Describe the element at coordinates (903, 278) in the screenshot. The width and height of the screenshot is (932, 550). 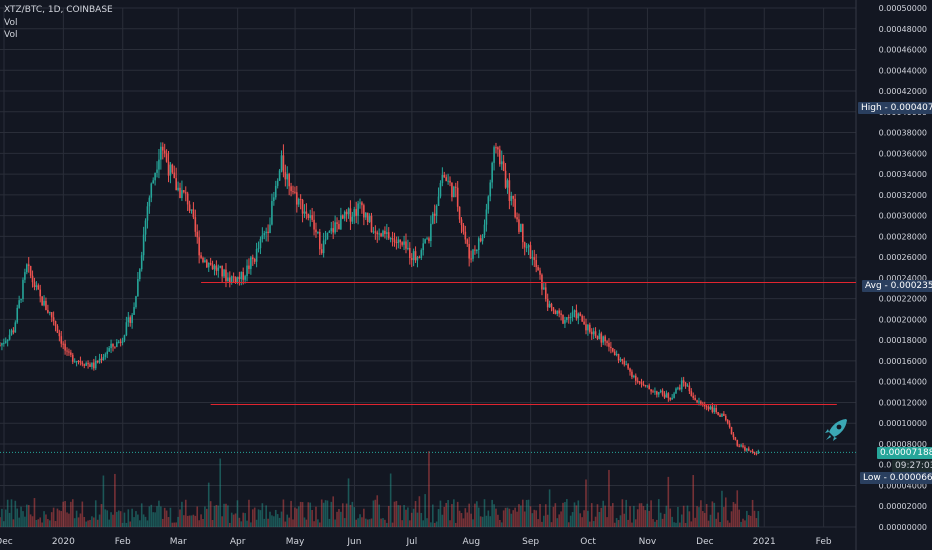
I see `y-tick-label: 0.00024000` at that location.